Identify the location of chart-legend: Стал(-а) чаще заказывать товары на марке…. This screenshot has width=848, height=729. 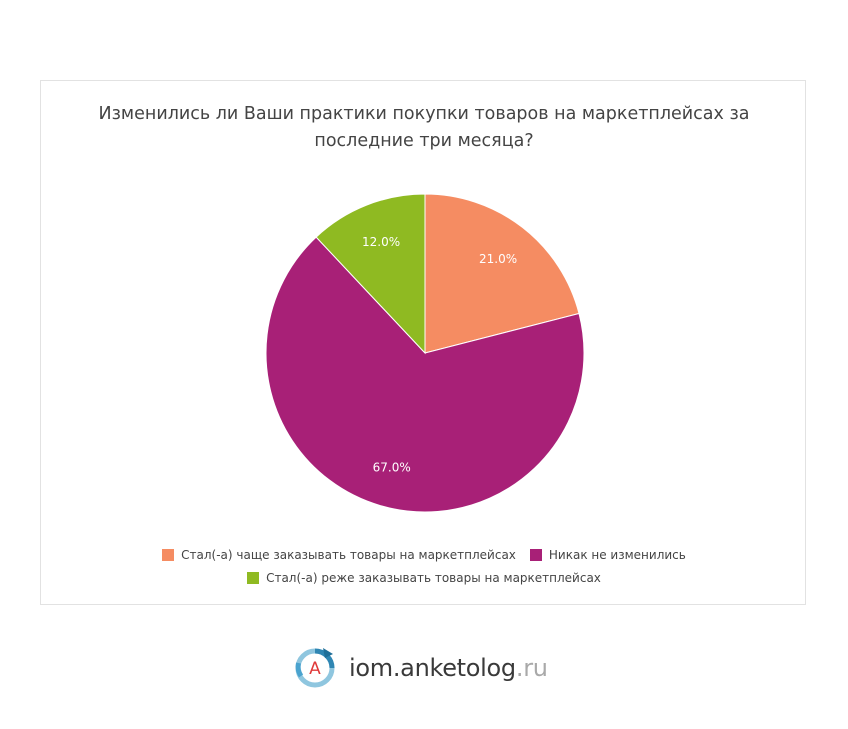
(424, 566).